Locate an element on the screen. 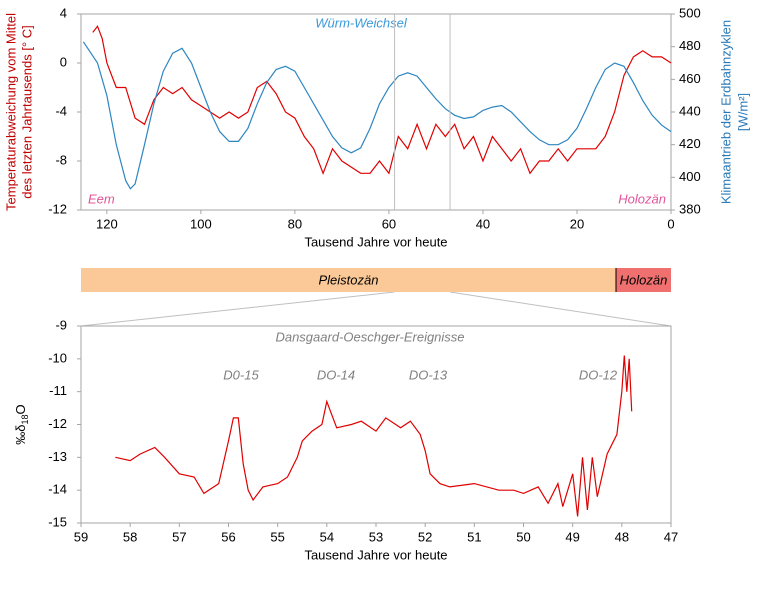 The image size is (757, 594). y-axis-label-part: O is located at coordinates (20, 409).